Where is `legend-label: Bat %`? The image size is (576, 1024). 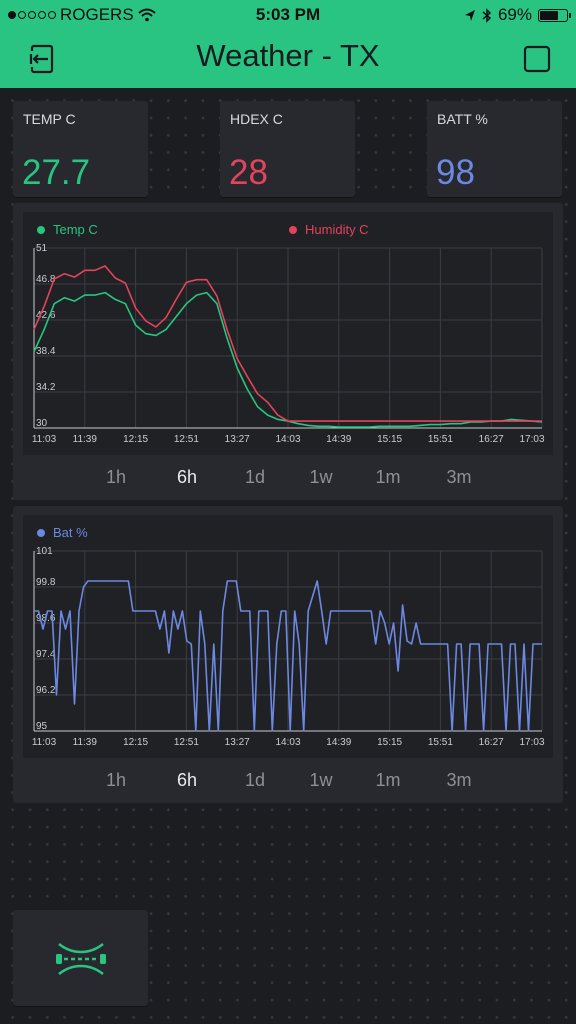
legend-label: Bat % is located at coordinates (70, 532).